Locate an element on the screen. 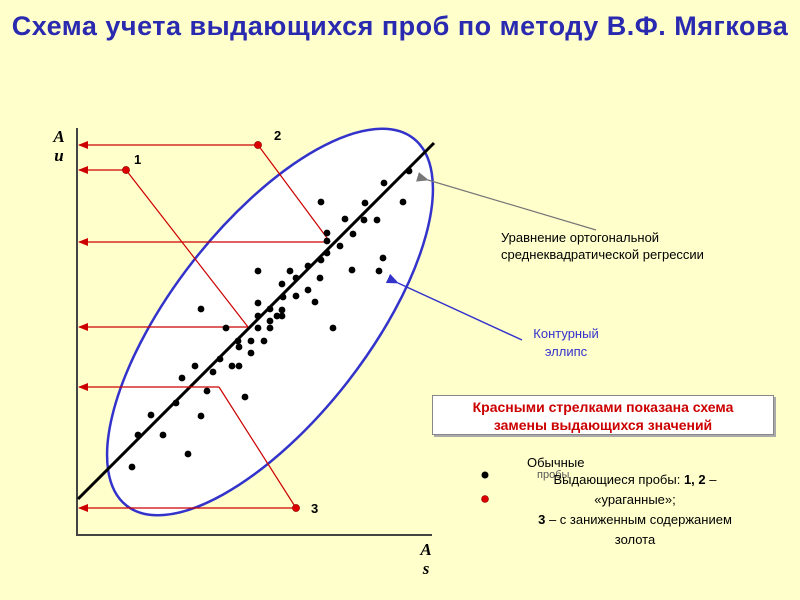 The width and height of the screenshot is (800, 600). arrow-1-diagonal is located at coordinates (187, 248).